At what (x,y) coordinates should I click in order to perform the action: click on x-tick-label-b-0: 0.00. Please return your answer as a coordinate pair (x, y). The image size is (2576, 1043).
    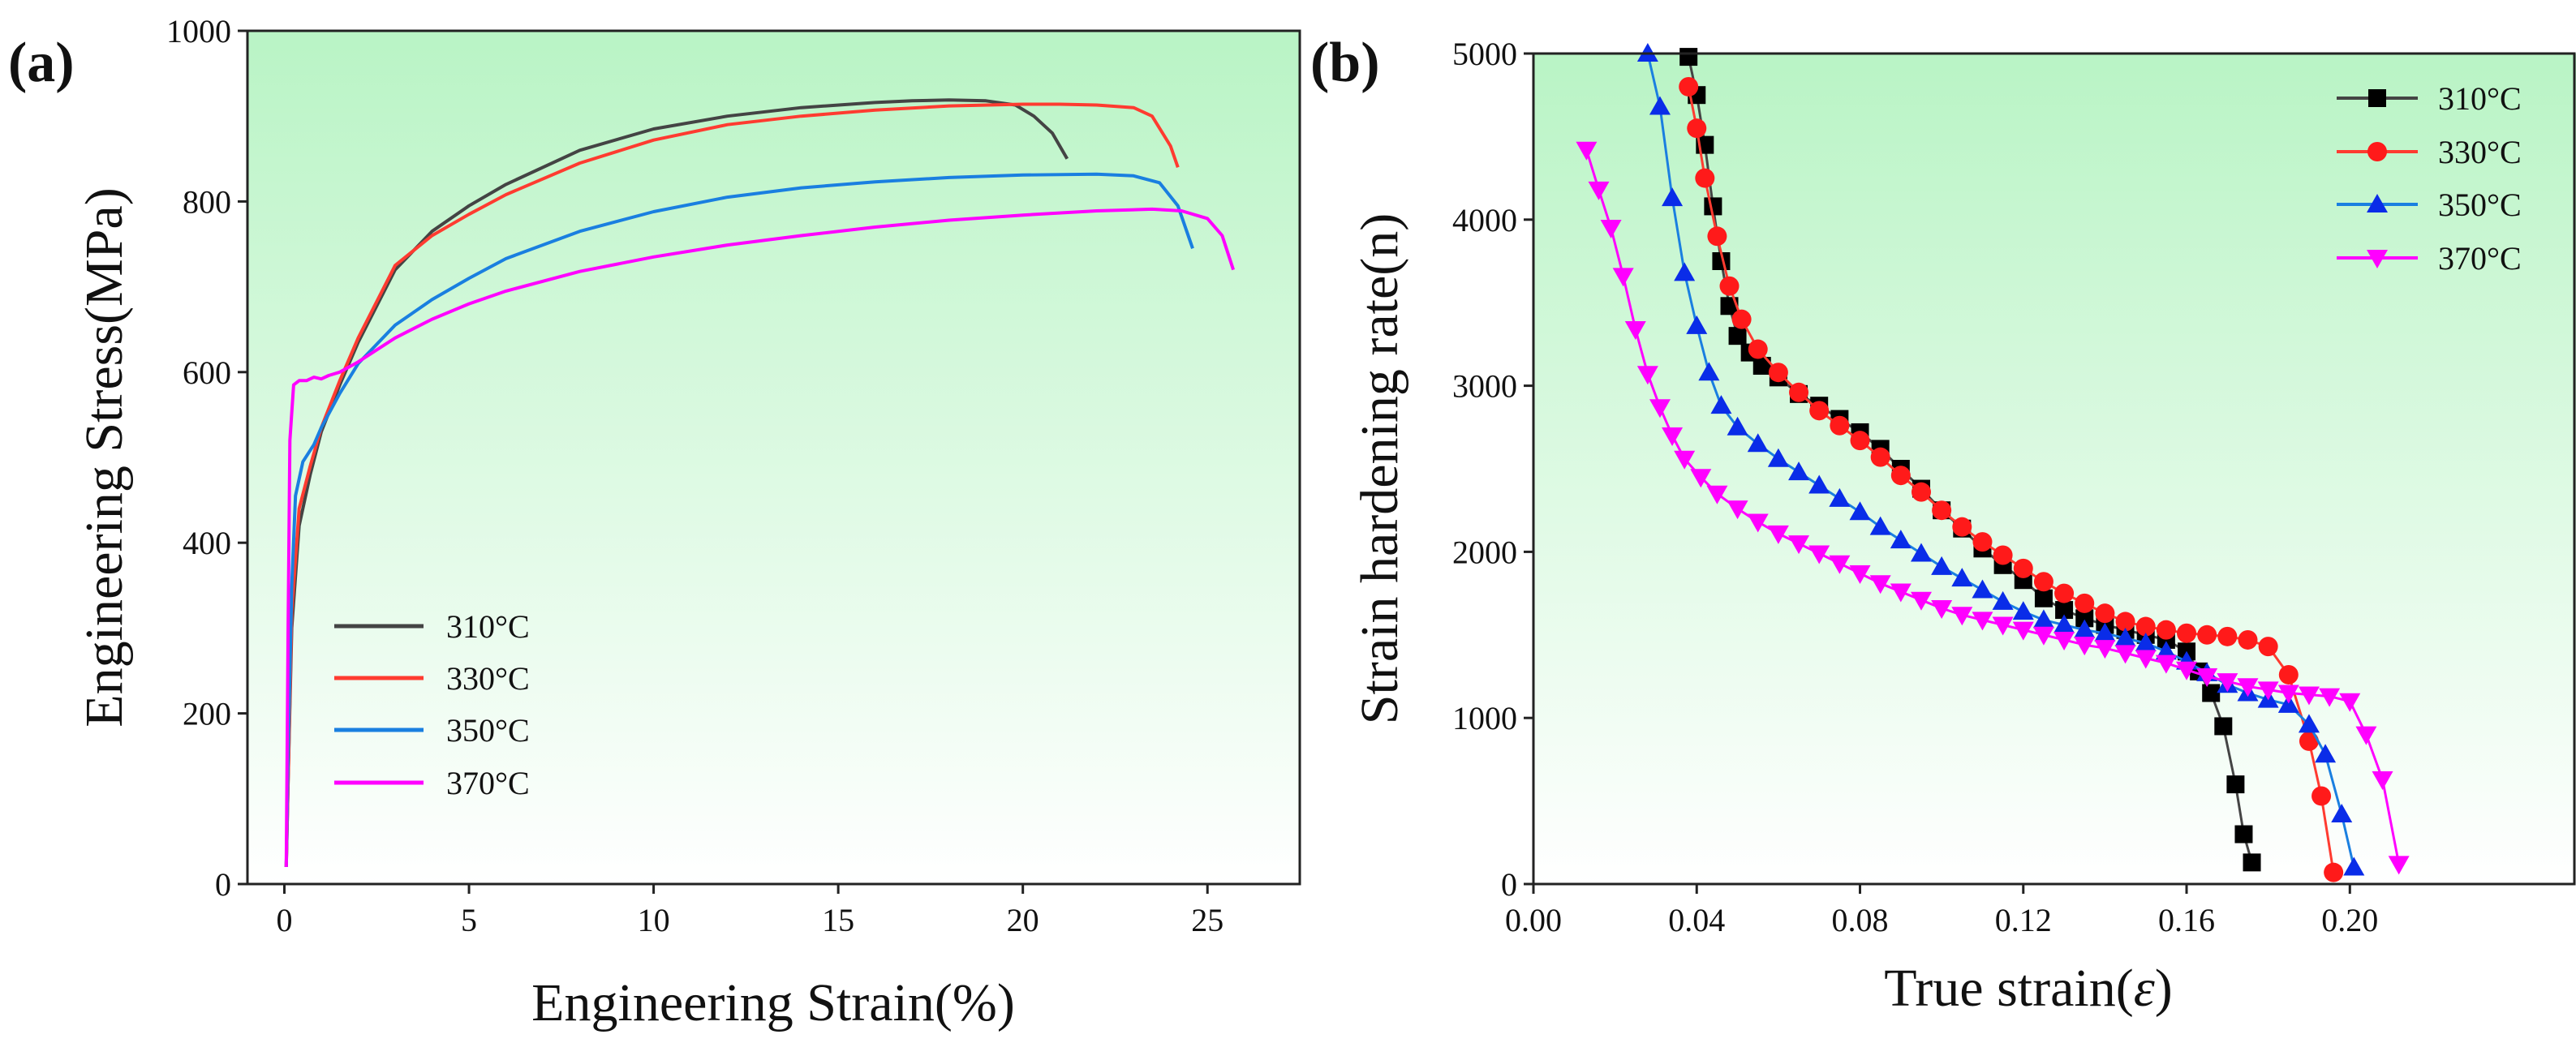
    Looking at the image, I should click on (1533, 920).